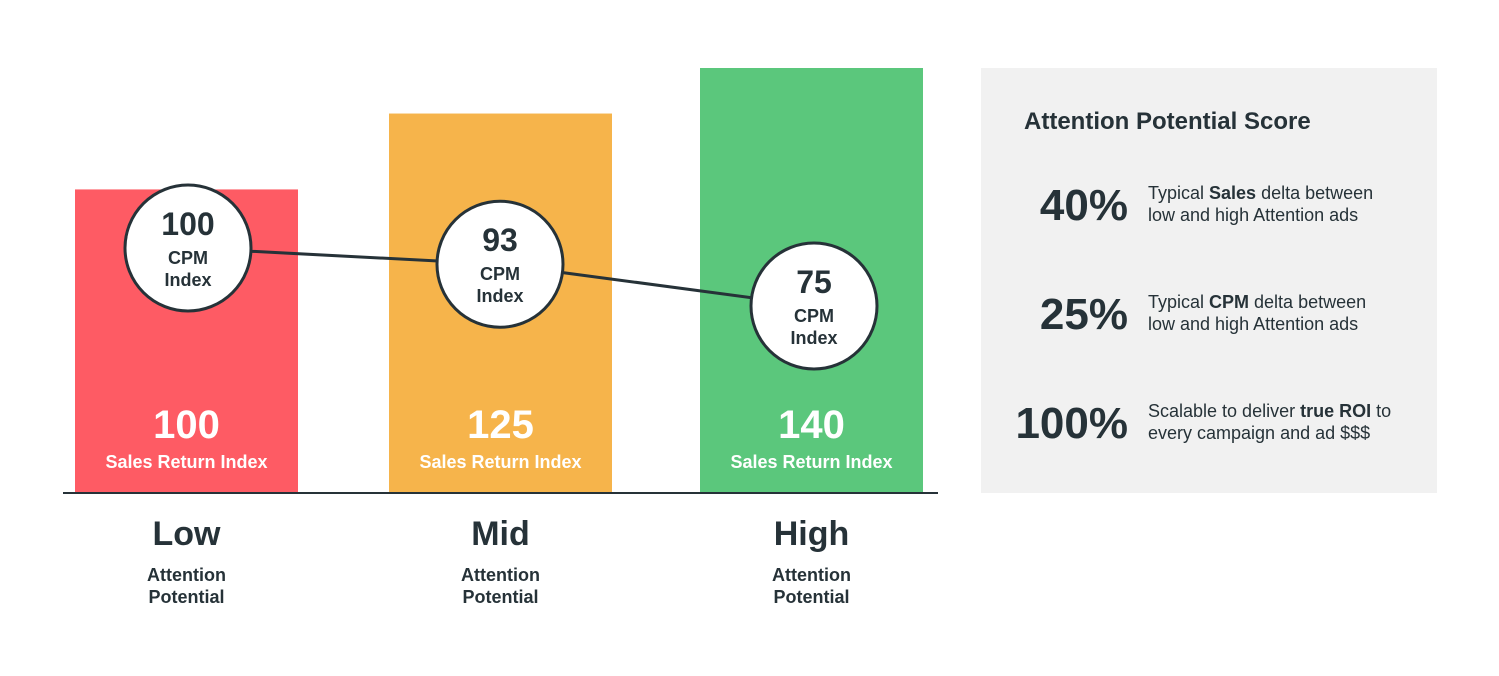 The width and height of the screenshot is (1499, 676). Describe the element at coordinates (500, 240) in the screenshot. I see `cpm-value-label: 93` at that location.